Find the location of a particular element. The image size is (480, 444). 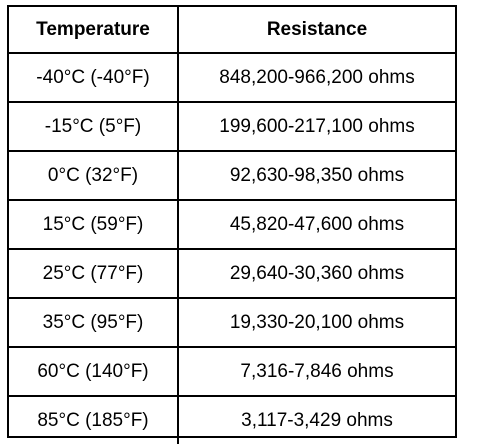

resistance-cell: 7,316-7,846 ohms is located at coordinates (316, 371).